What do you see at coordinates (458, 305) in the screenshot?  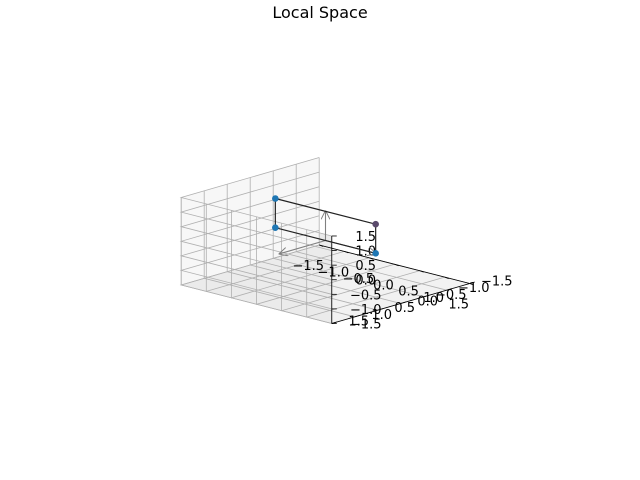 I see `x-tick-label: 1.5` at bounding box center [458, 305].